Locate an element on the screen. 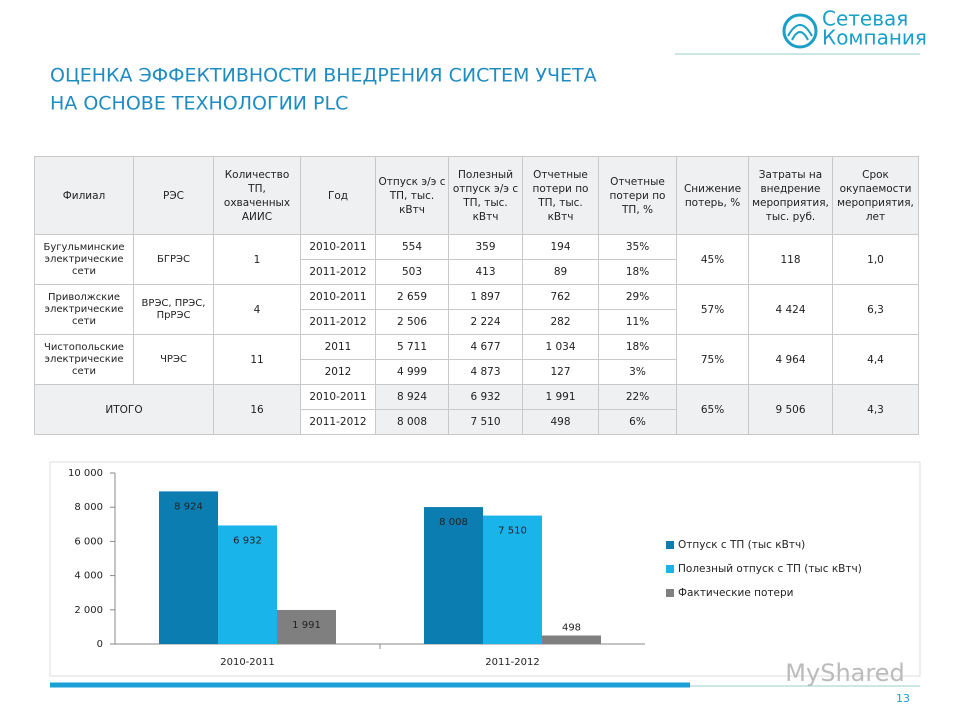  y-tick-label: 8 000 is located at coordinates (88, 507).